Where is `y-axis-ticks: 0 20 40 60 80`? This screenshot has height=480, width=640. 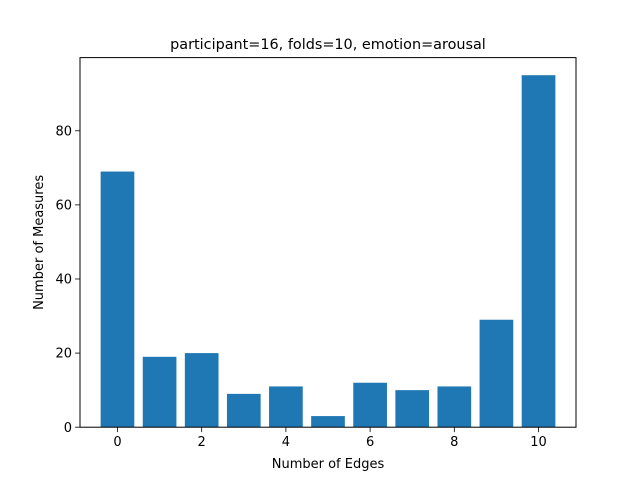
y-axis-ticks: 0 20 40 60 80 is located at coordinates (67, 280).